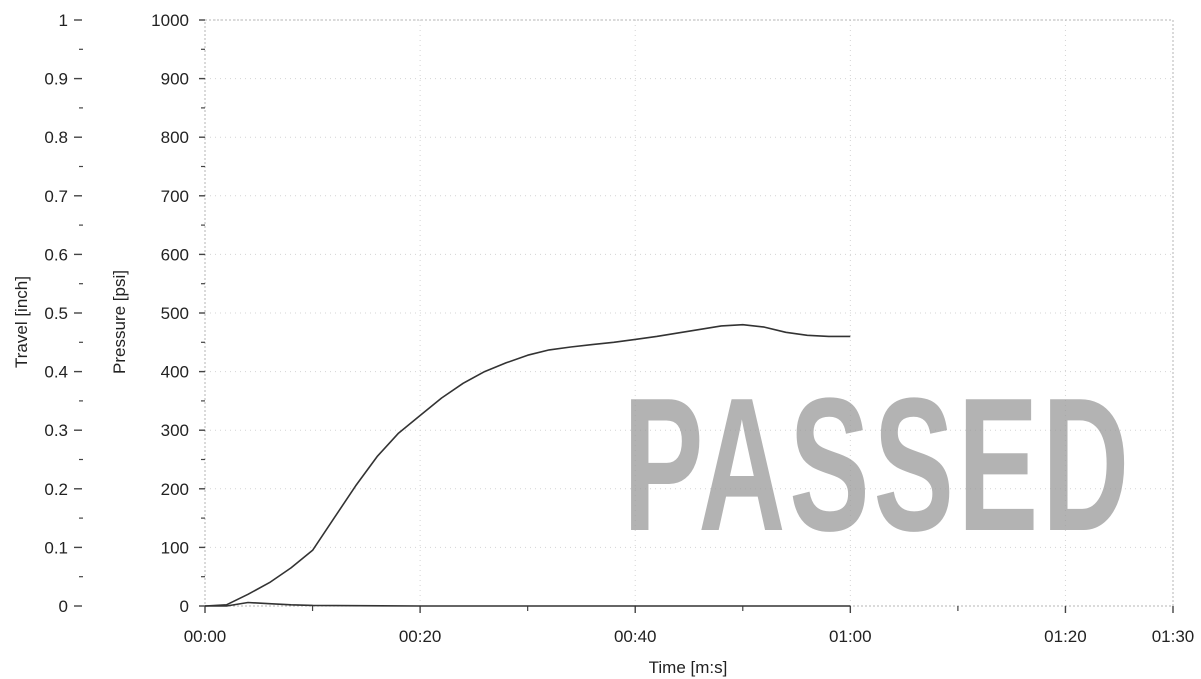 The height and width of the screenshot is (679, 1201). I want to click on x-tick-label: 00:00, so click(205, 636).